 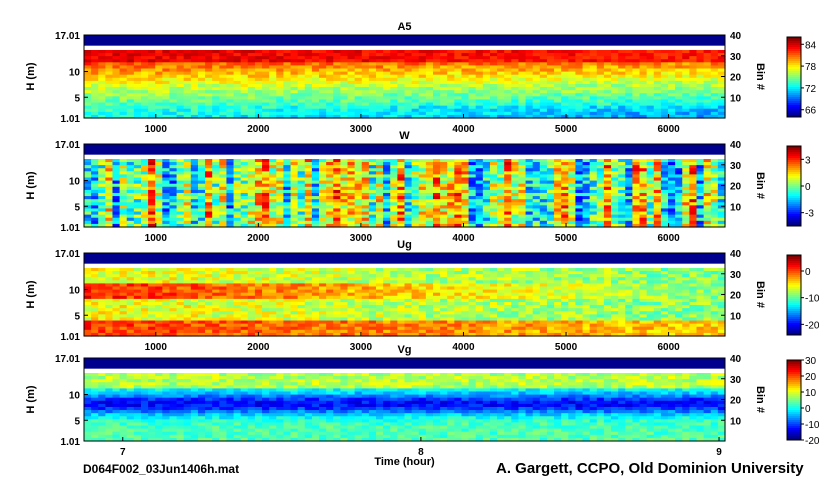 I want to click on colorbar-tick-label: 78, so click(x=811, y=67).